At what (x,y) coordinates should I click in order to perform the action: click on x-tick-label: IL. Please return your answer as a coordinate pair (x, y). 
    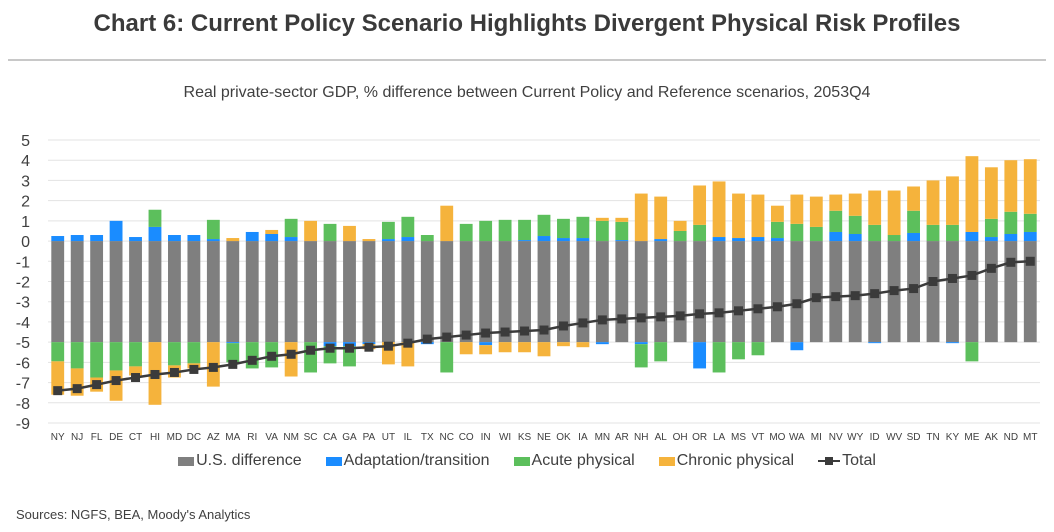
    Looking at the image, I should click on (408, 437).